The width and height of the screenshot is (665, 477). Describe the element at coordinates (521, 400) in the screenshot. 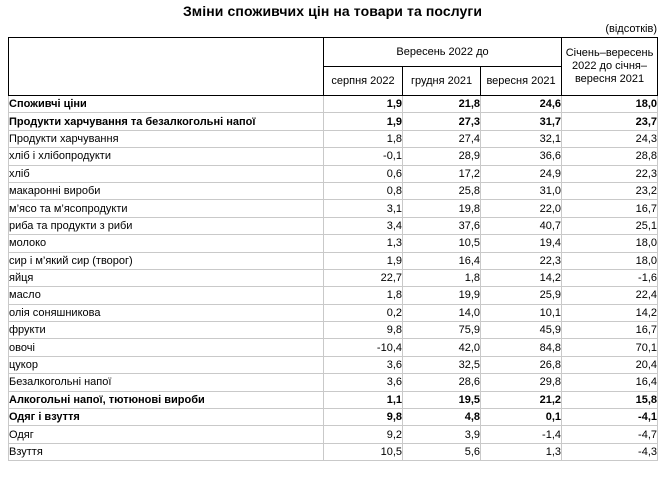

I see `value-cell: 21,2` at that location.